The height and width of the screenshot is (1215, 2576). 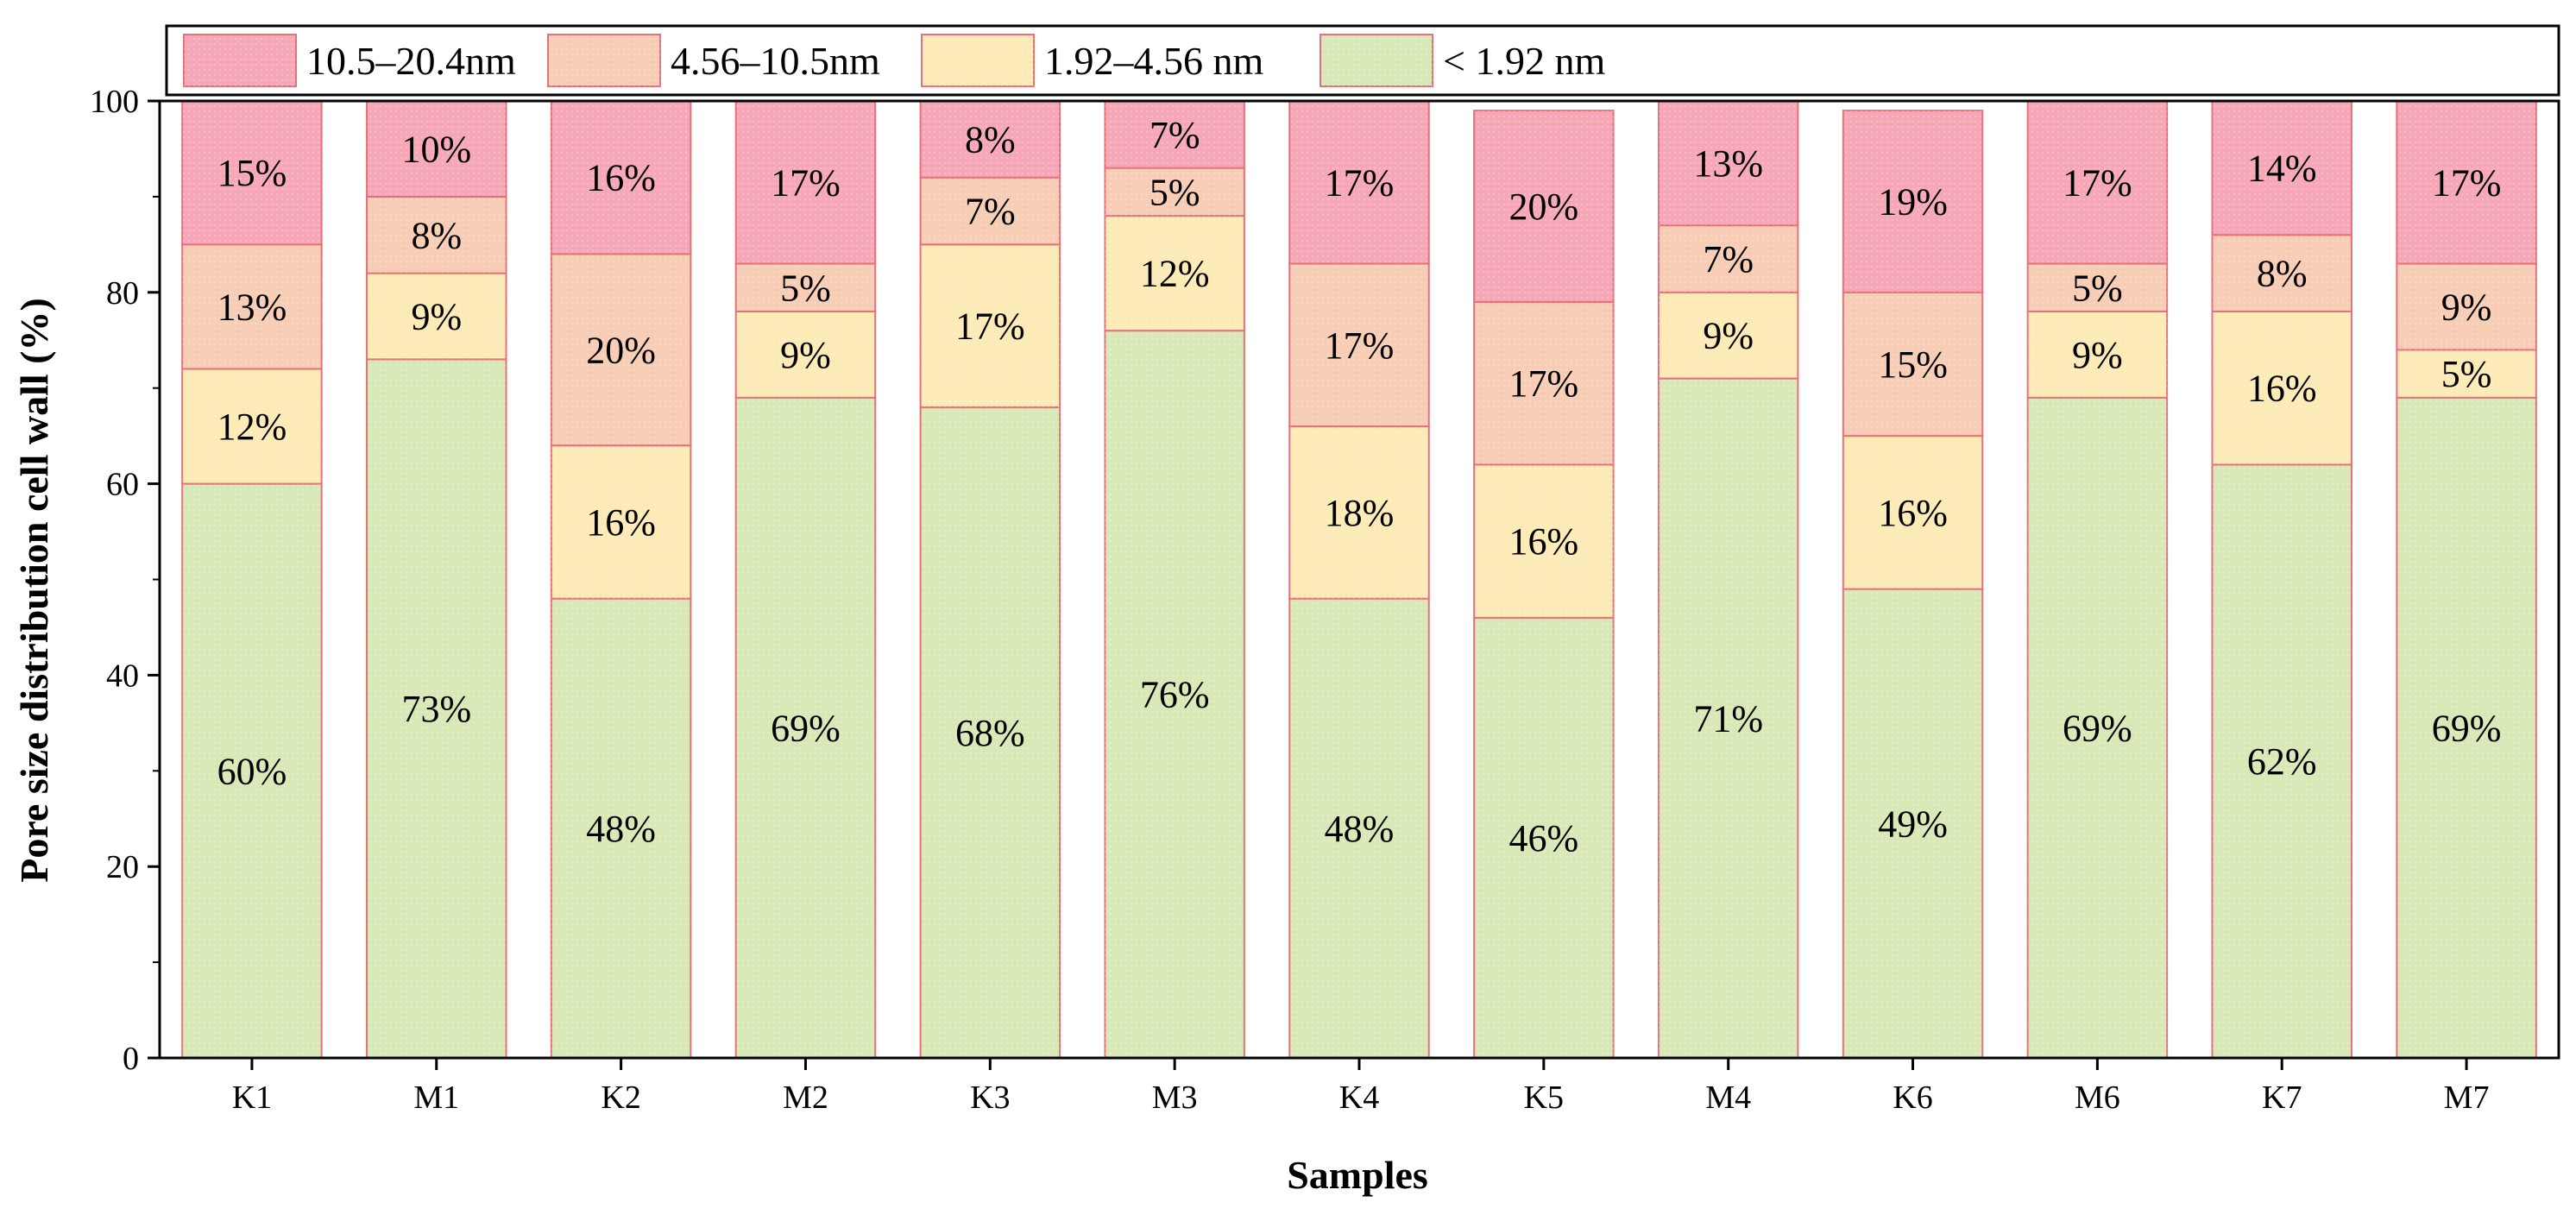 I want to click on data-label-K5-3: 20%, so click(x=1544, y=207).